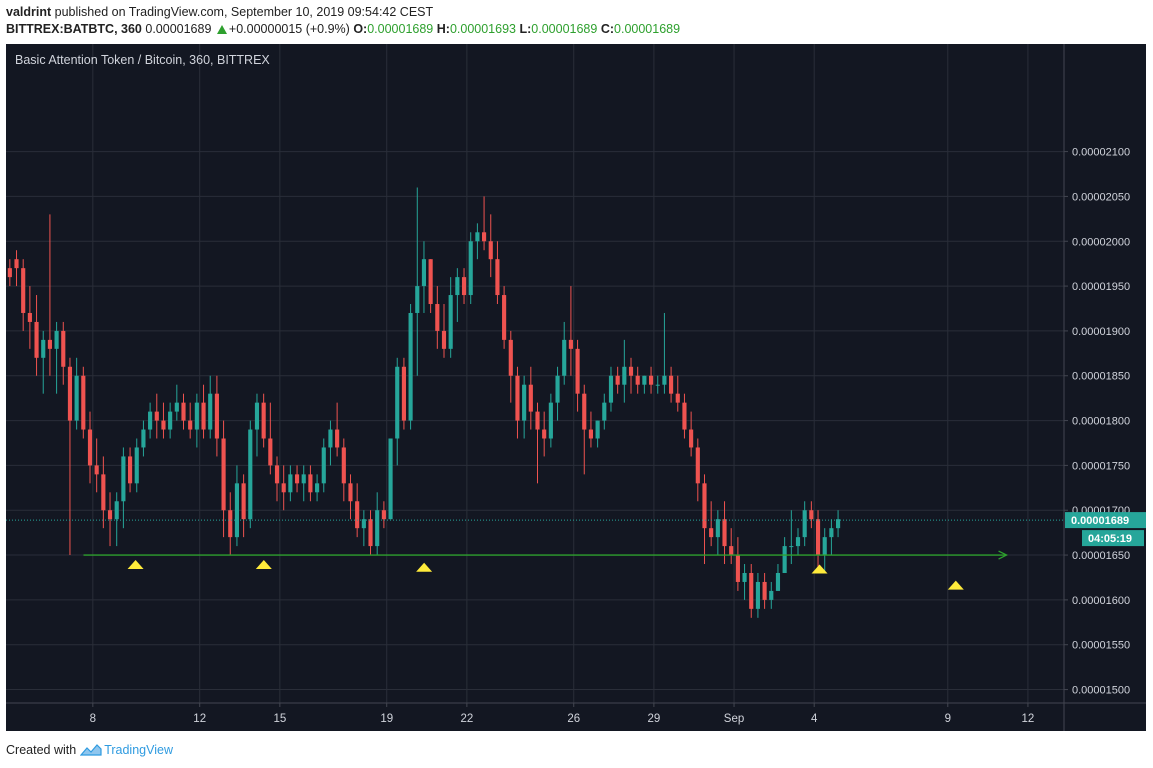 This screenshot has width=1153, height=768. What do you see at coordinates (138, 750) in the screenshot?
I see `tradingview-brand: TradingView` at bounding box center [138, 750].